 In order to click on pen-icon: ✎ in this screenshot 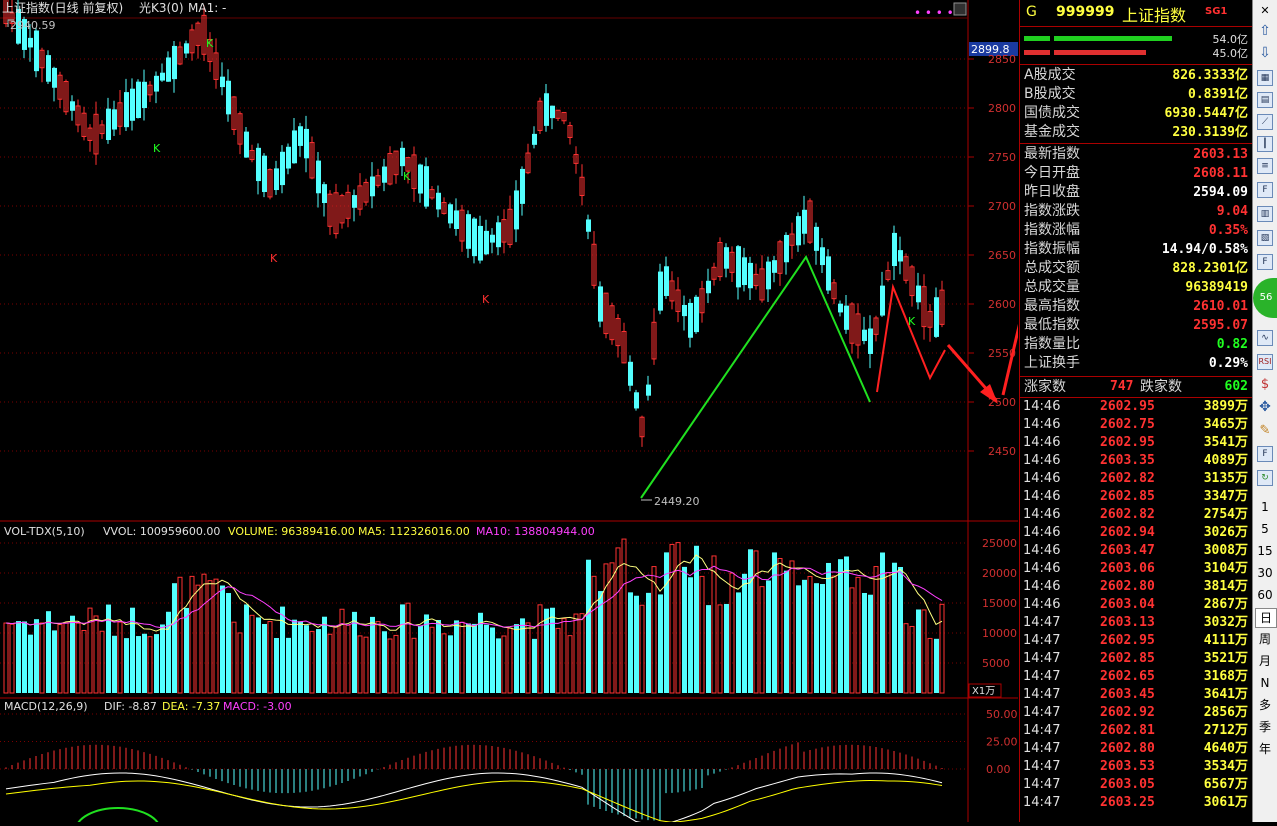, I will do `click(1265, 430)`.